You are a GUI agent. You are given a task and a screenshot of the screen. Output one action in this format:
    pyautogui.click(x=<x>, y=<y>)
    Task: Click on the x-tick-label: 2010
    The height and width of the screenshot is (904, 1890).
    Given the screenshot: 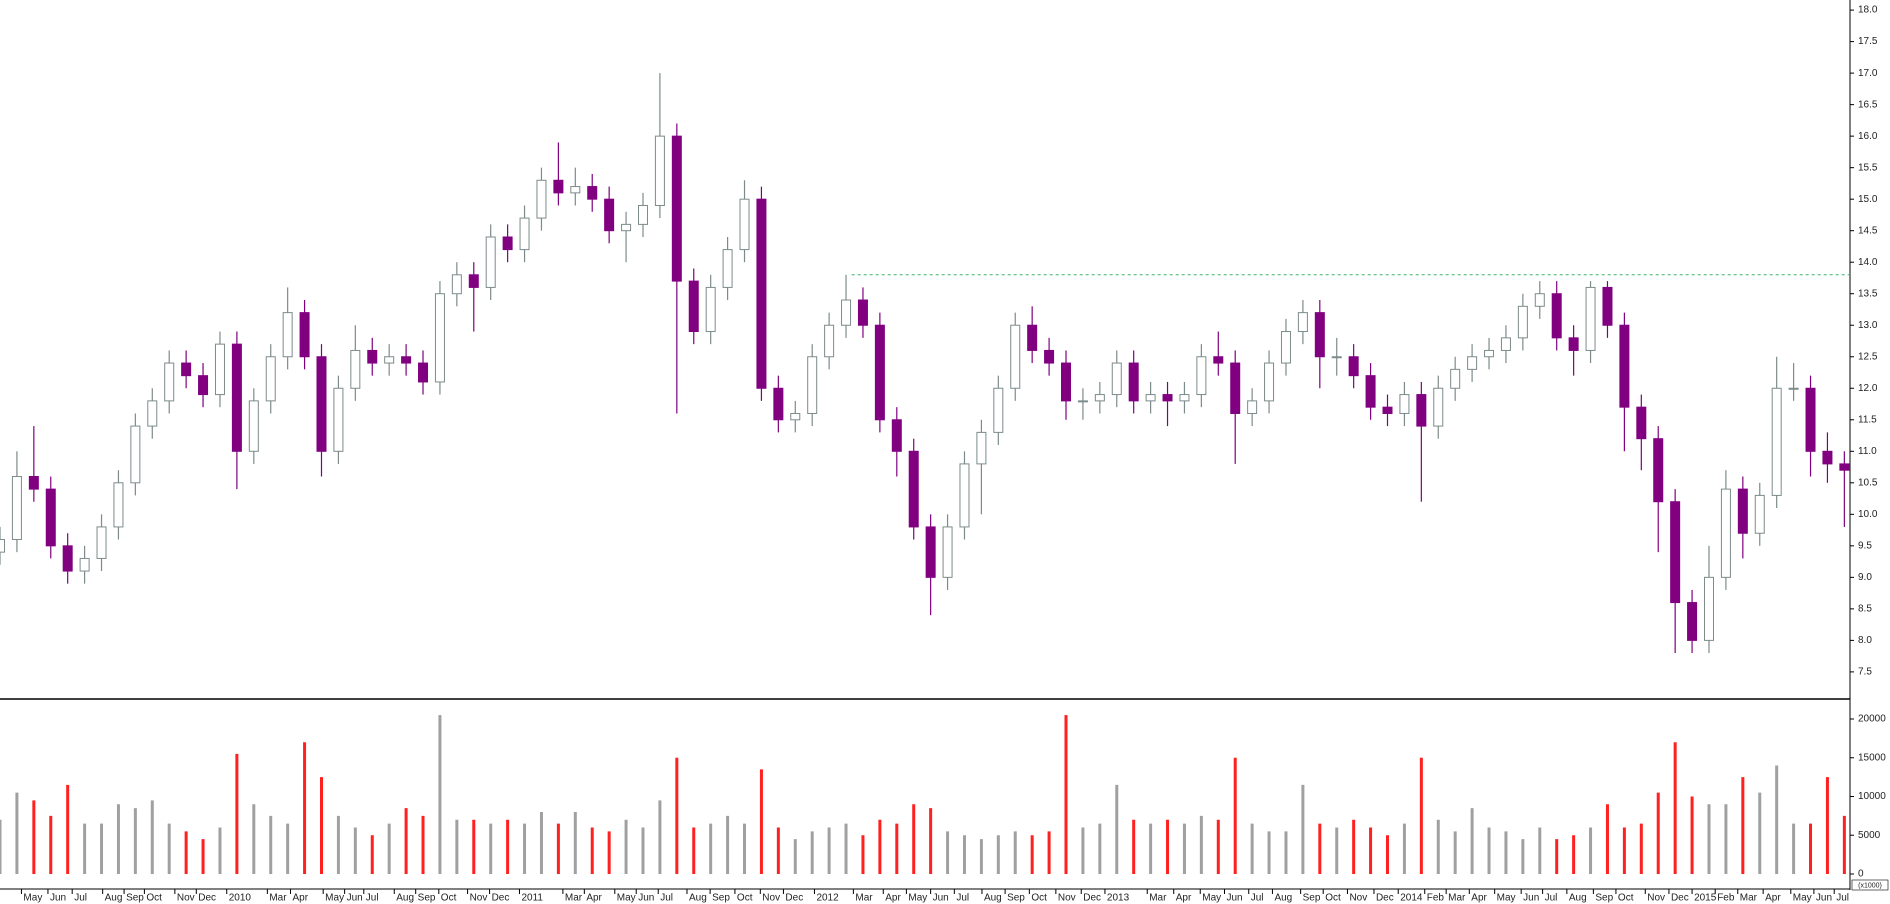 What is the action you would take?
    pyautogui.click(x=240, y=898)
    